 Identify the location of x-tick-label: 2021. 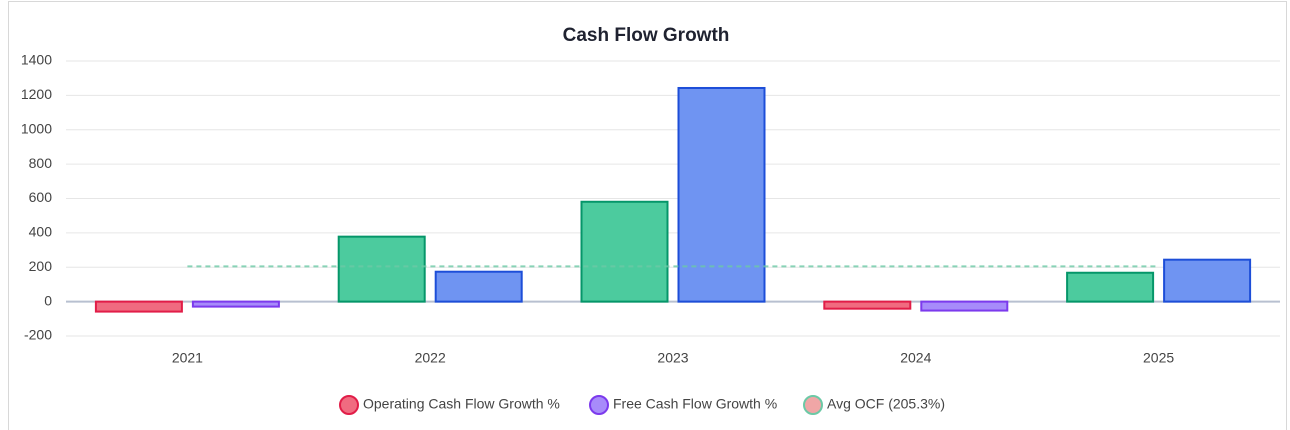
(187, 358).